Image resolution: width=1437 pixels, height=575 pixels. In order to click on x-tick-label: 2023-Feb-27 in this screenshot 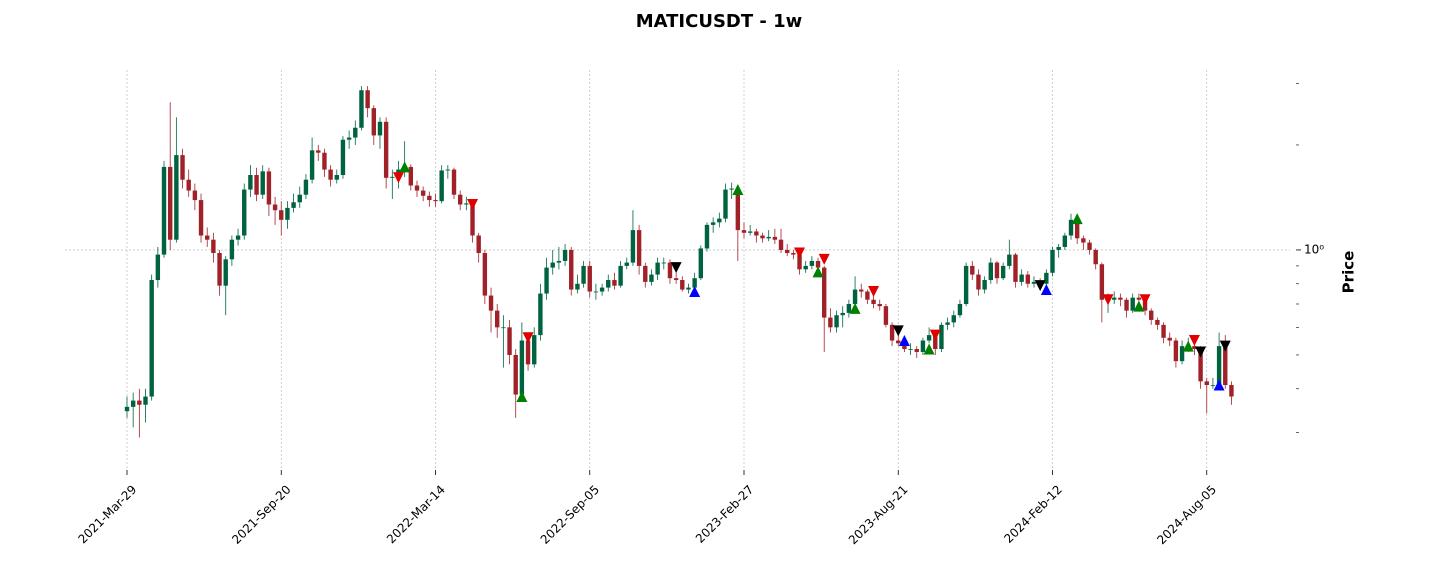, I will do `click(724, 513)`.